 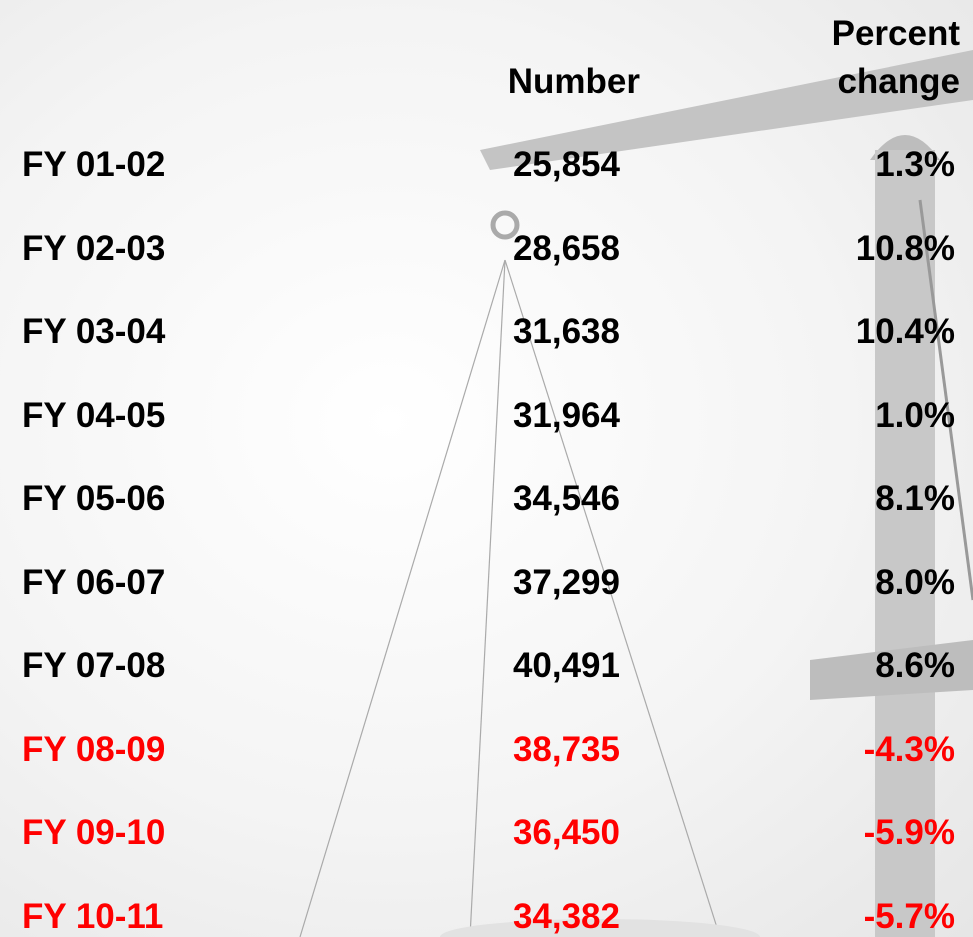 What do you see at coordinates (566, 331) in the screenshot?
I see `row-number: 31,638` at bounding box center [566, 331].